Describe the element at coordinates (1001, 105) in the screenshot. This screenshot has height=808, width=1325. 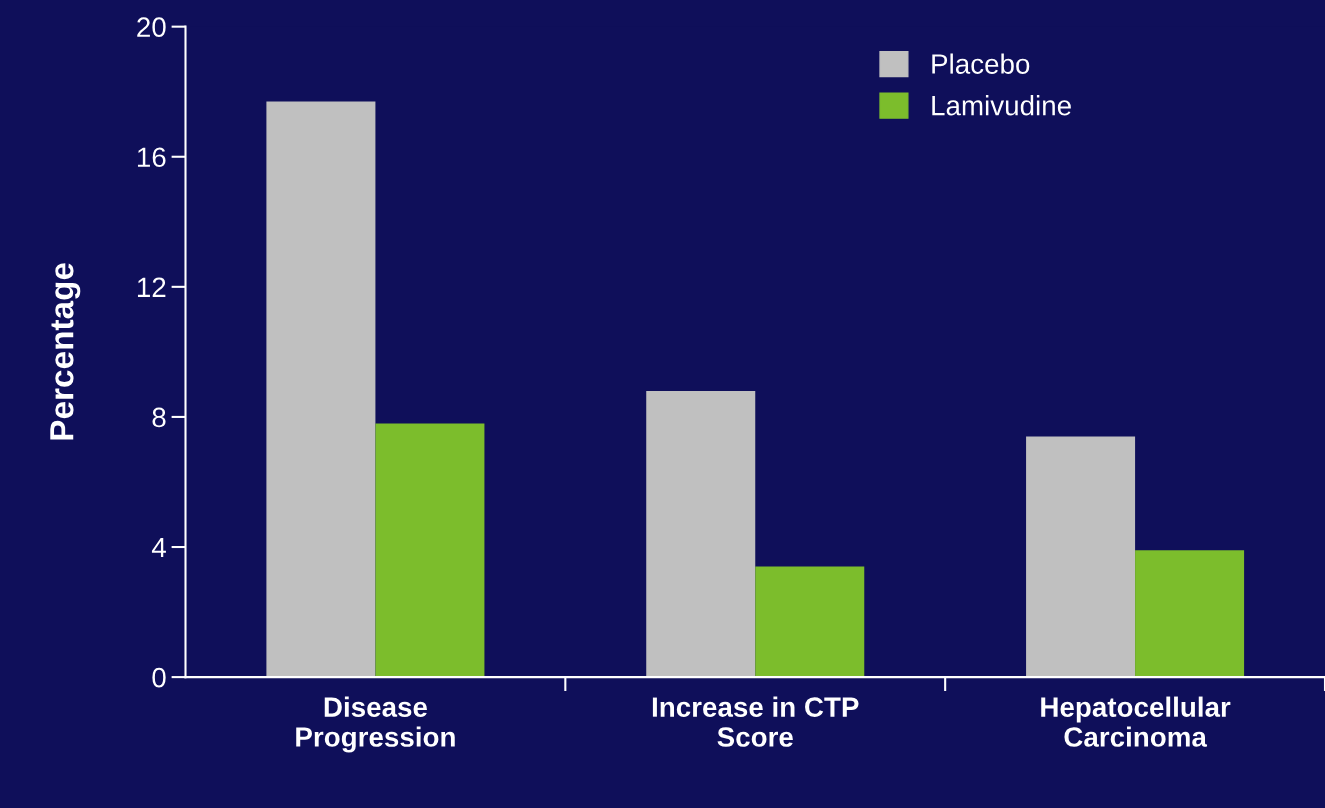
I see `legend-label: Lamivudine` at that location.